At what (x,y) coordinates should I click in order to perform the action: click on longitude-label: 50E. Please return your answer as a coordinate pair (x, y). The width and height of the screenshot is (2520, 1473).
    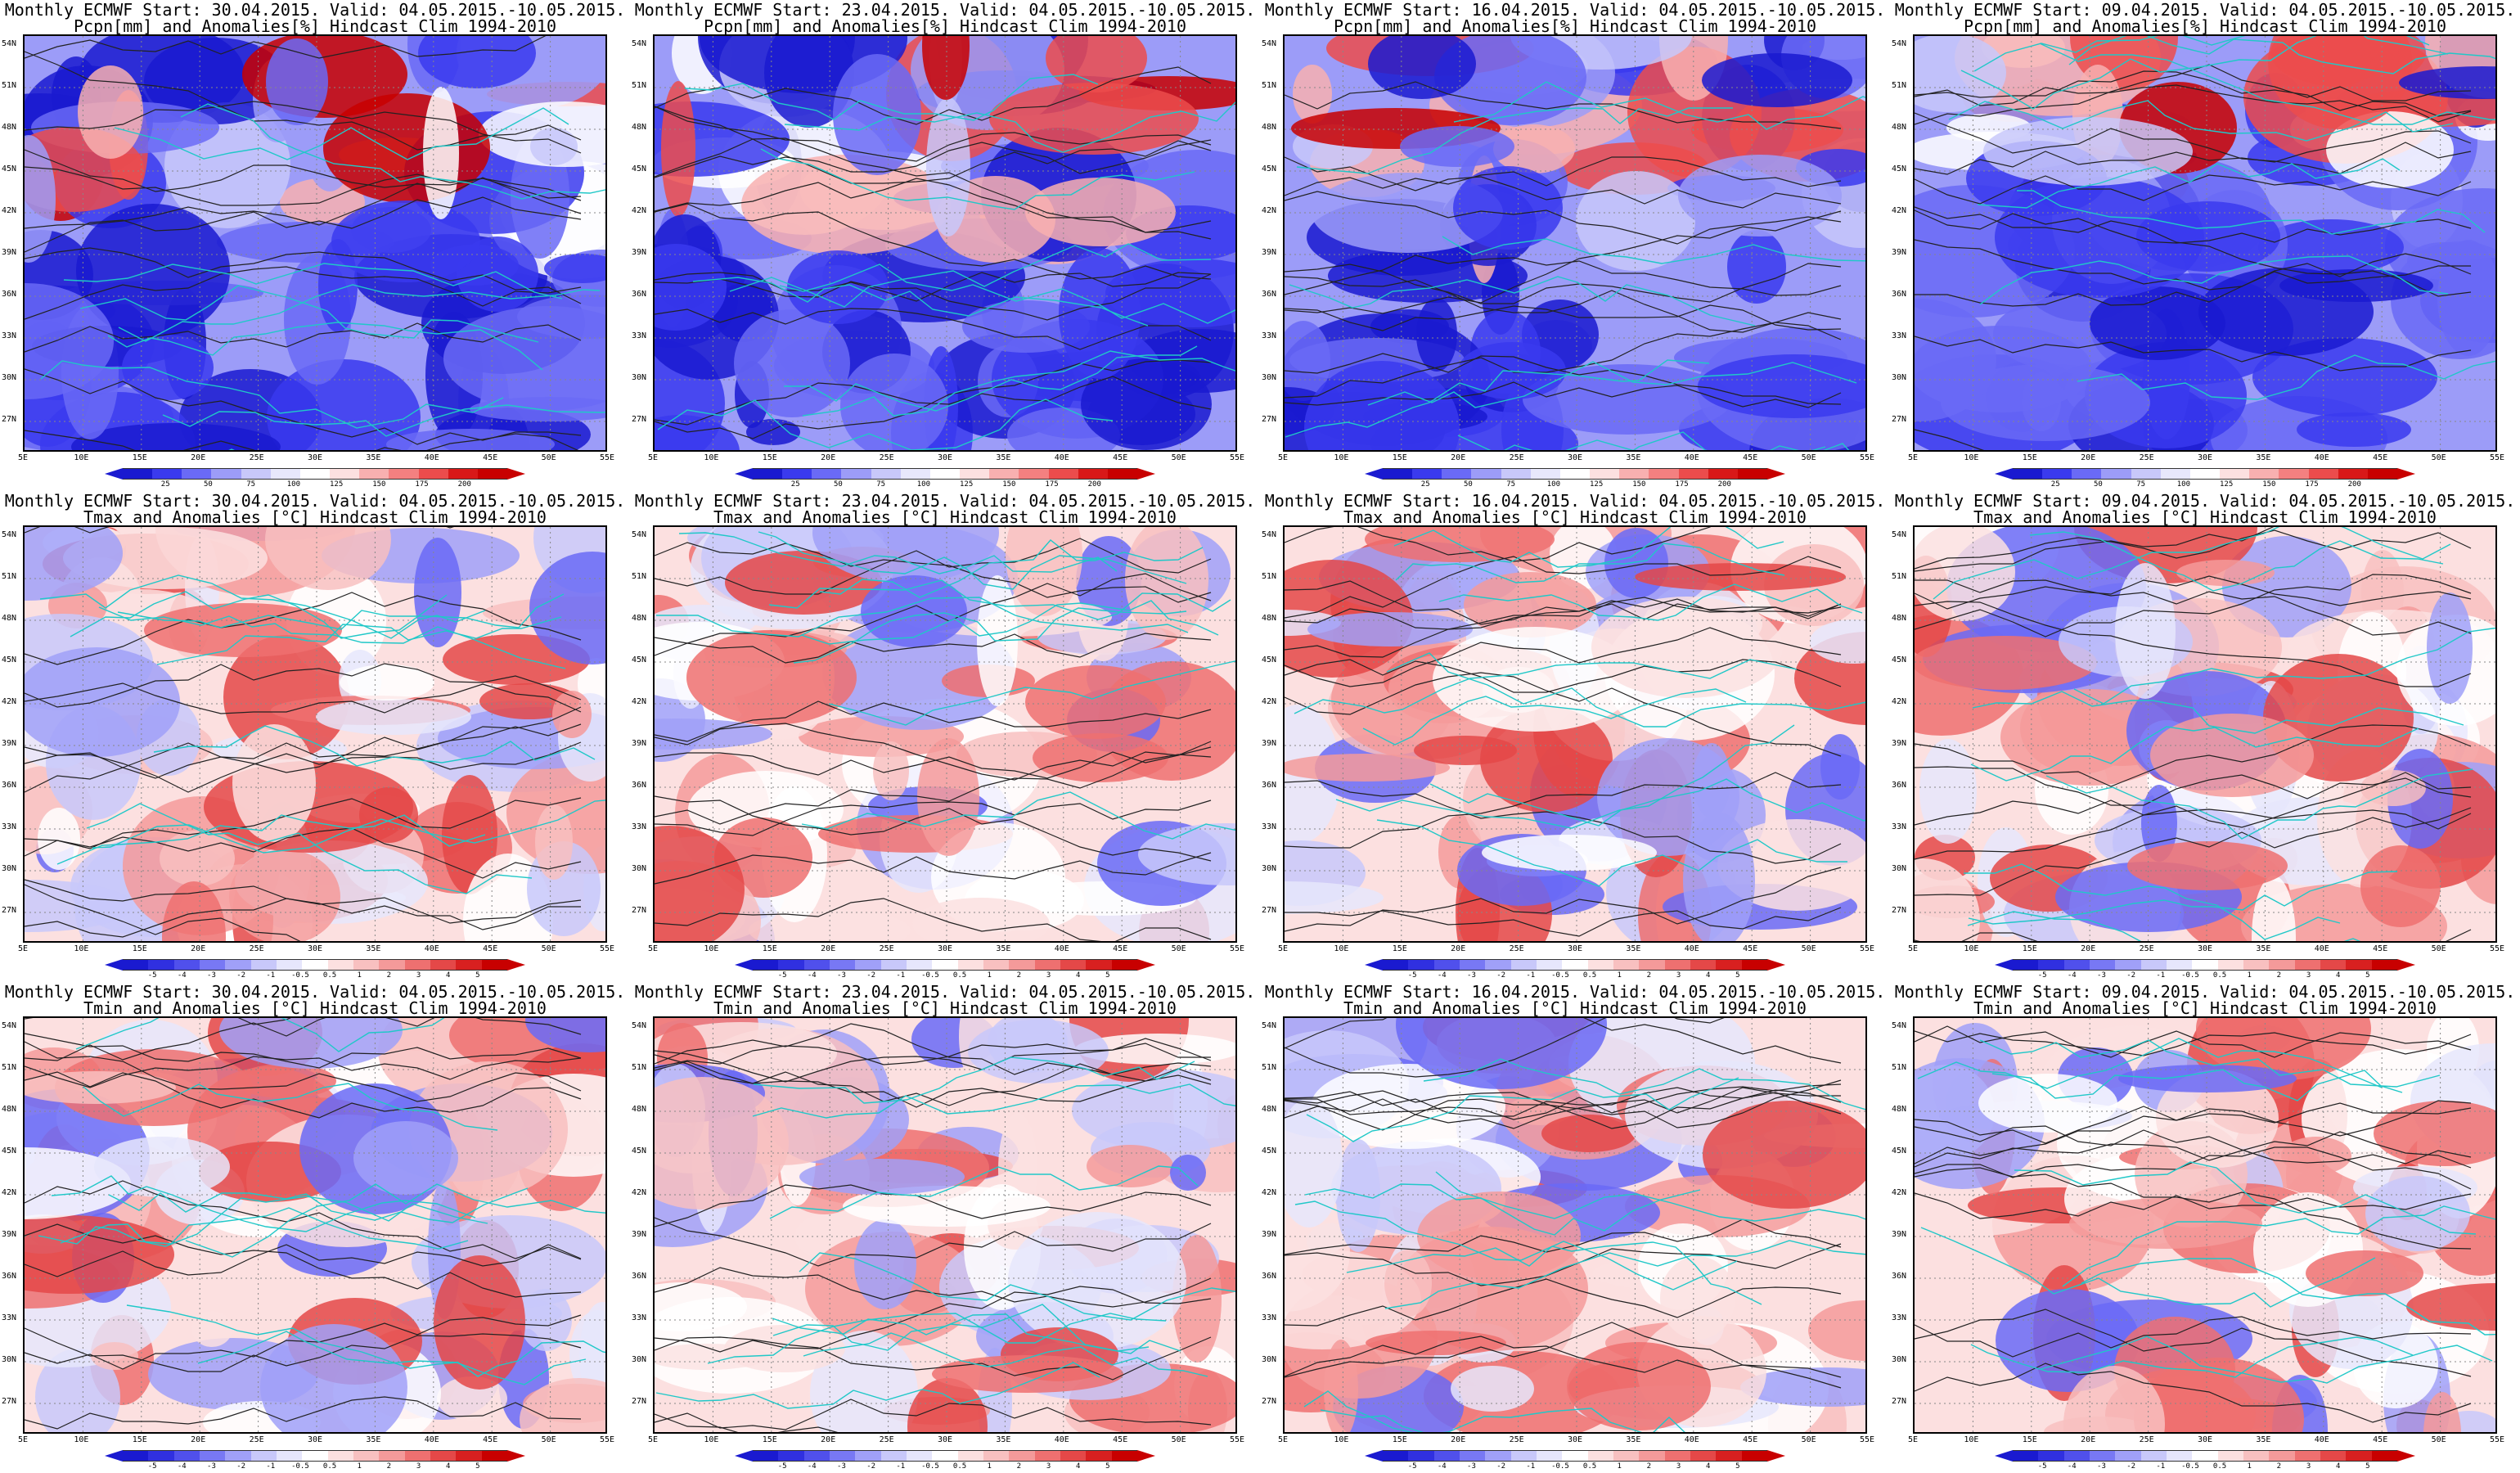
    Looking at the image, I should click on (2439, 949).